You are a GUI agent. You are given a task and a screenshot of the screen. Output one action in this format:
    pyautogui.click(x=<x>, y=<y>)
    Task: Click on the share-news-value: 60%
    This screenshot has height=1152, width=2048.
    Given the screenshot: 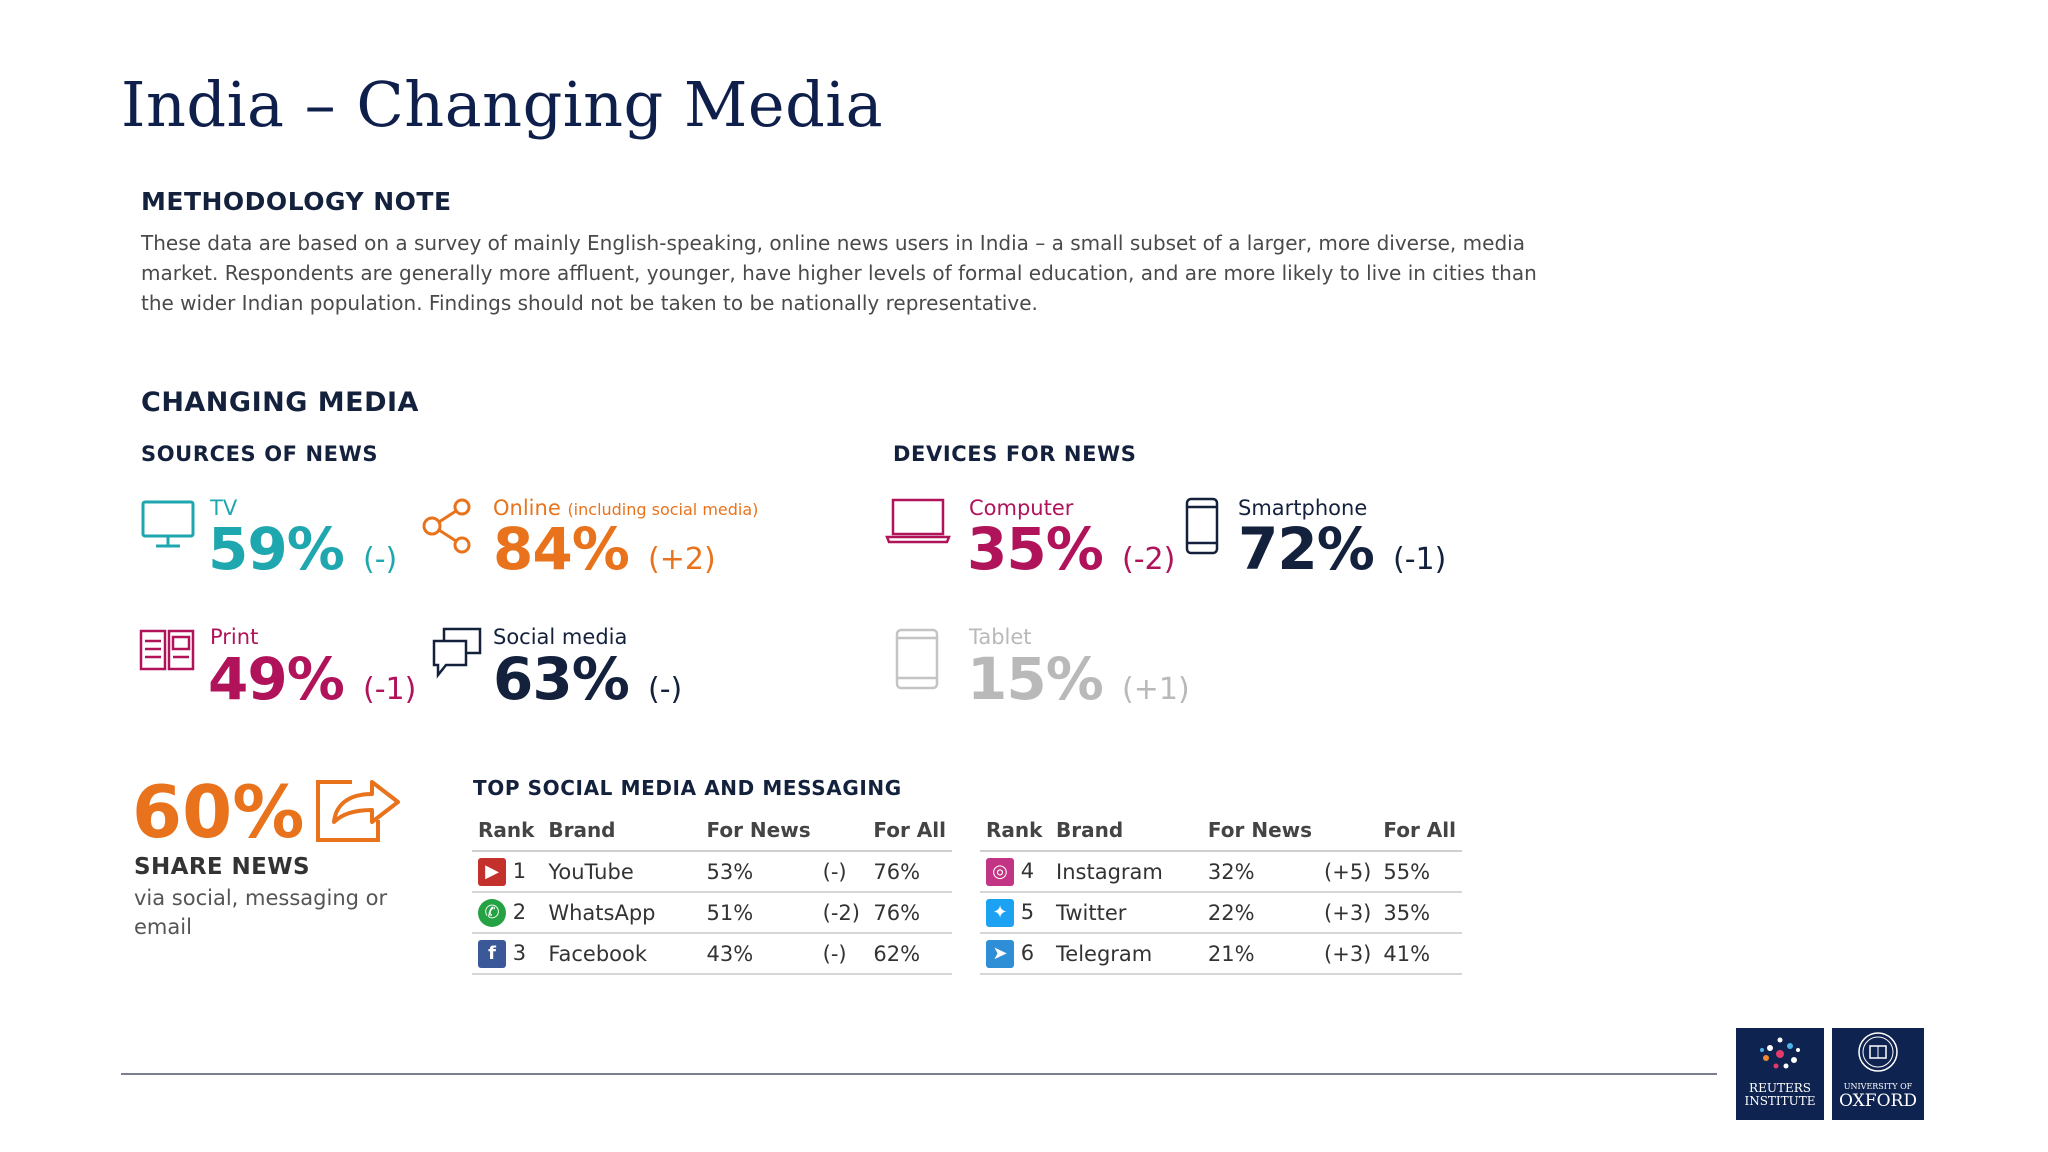 What is the action you would take?
    pyautogui.click(x=218, y=812)
    